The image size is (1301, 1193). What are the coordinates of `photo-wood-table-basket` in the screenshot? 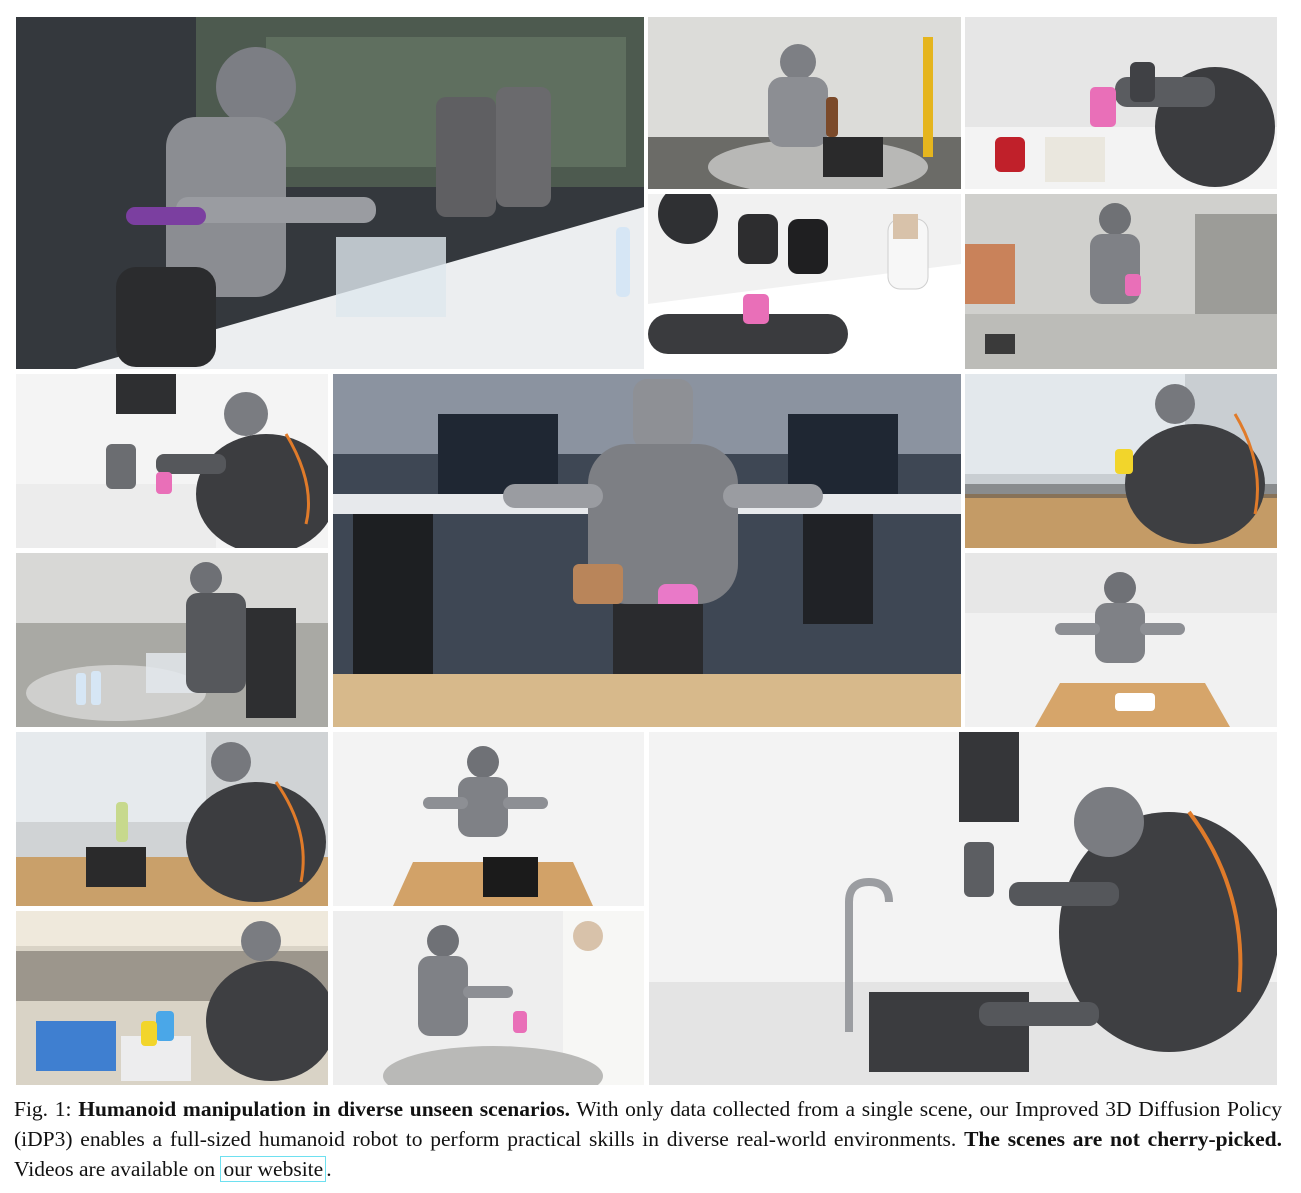 It's located at (488, 819).